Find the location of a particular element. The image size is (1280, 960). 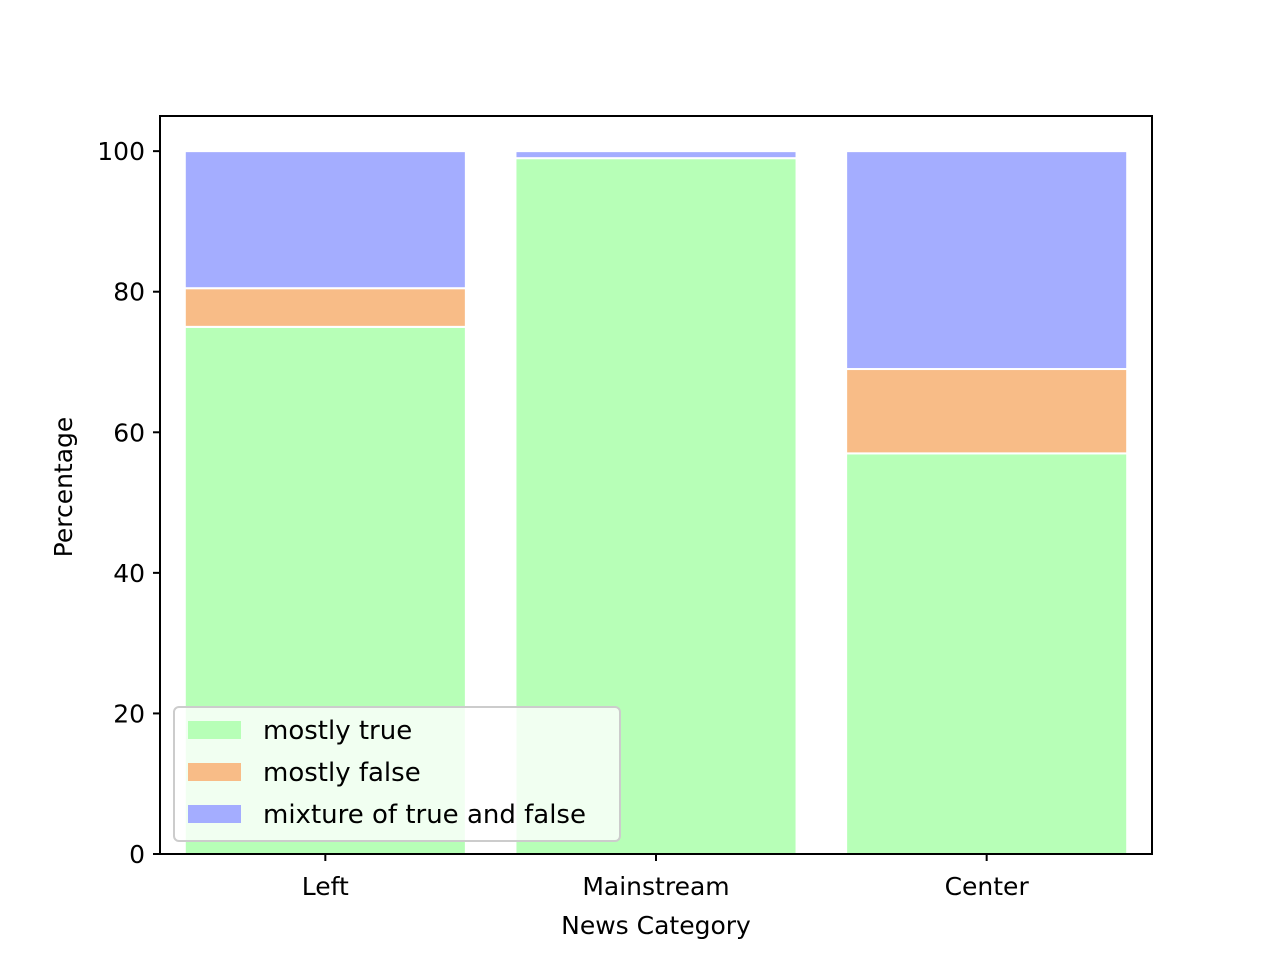

y-axis: 0 20 40 60 80 100 is located at coordinates (128, 503).